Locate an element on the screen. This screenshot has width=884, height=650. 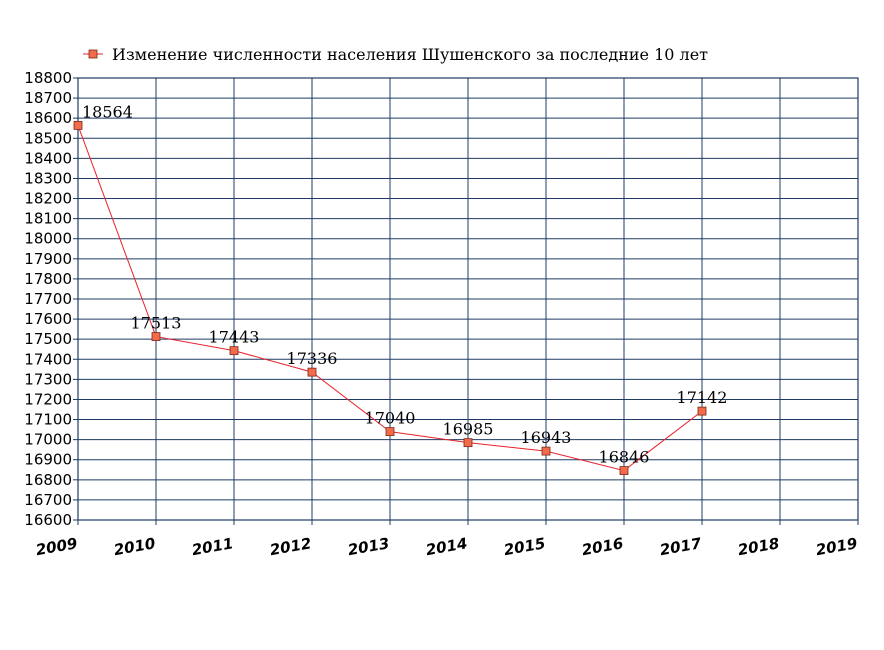
y-tick-label: 17800 is located at coordinates (48, 279).